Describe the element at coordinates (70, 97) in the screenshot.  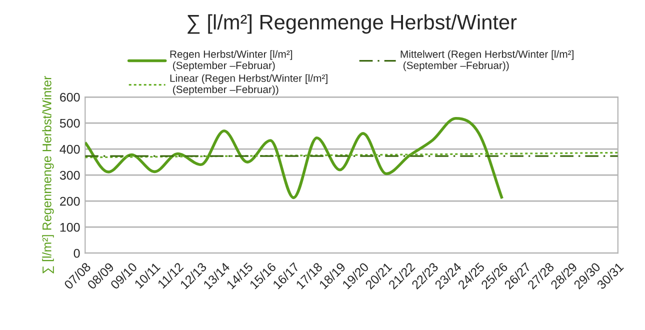
I see `y-tick-label: 600` at that location.